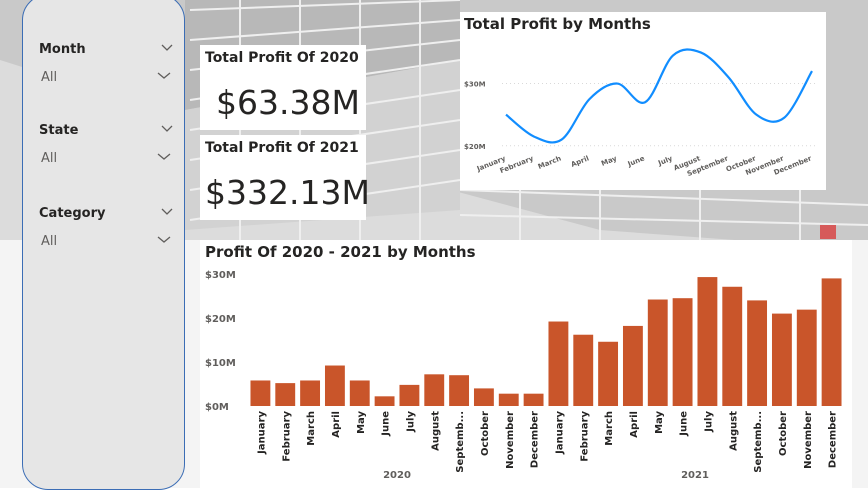 The image size is (868, 490). Describe the element at coordinates (217, 407) in the screenshot. I see `y-tick-label: $0M` at that location.